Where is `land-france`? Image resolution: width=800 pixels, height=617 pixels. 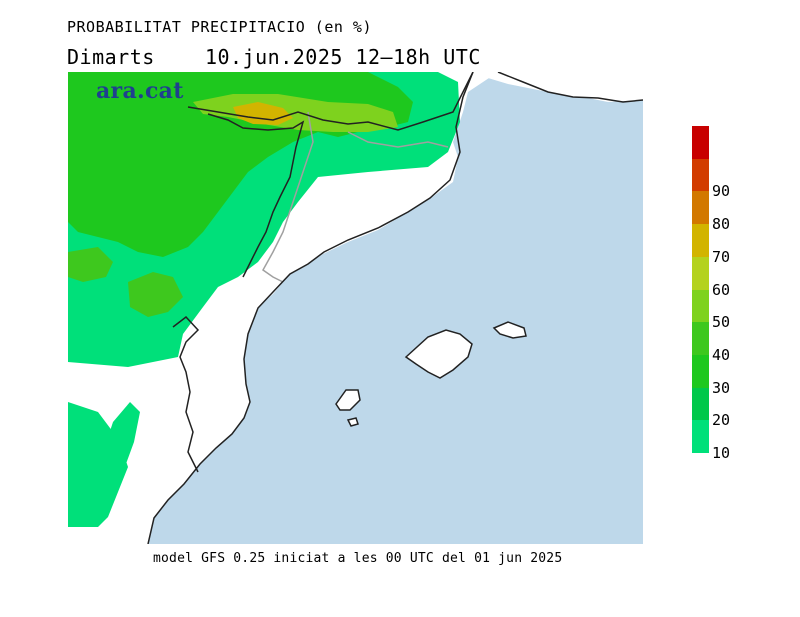
land-france is located at coordinates (555, 87).